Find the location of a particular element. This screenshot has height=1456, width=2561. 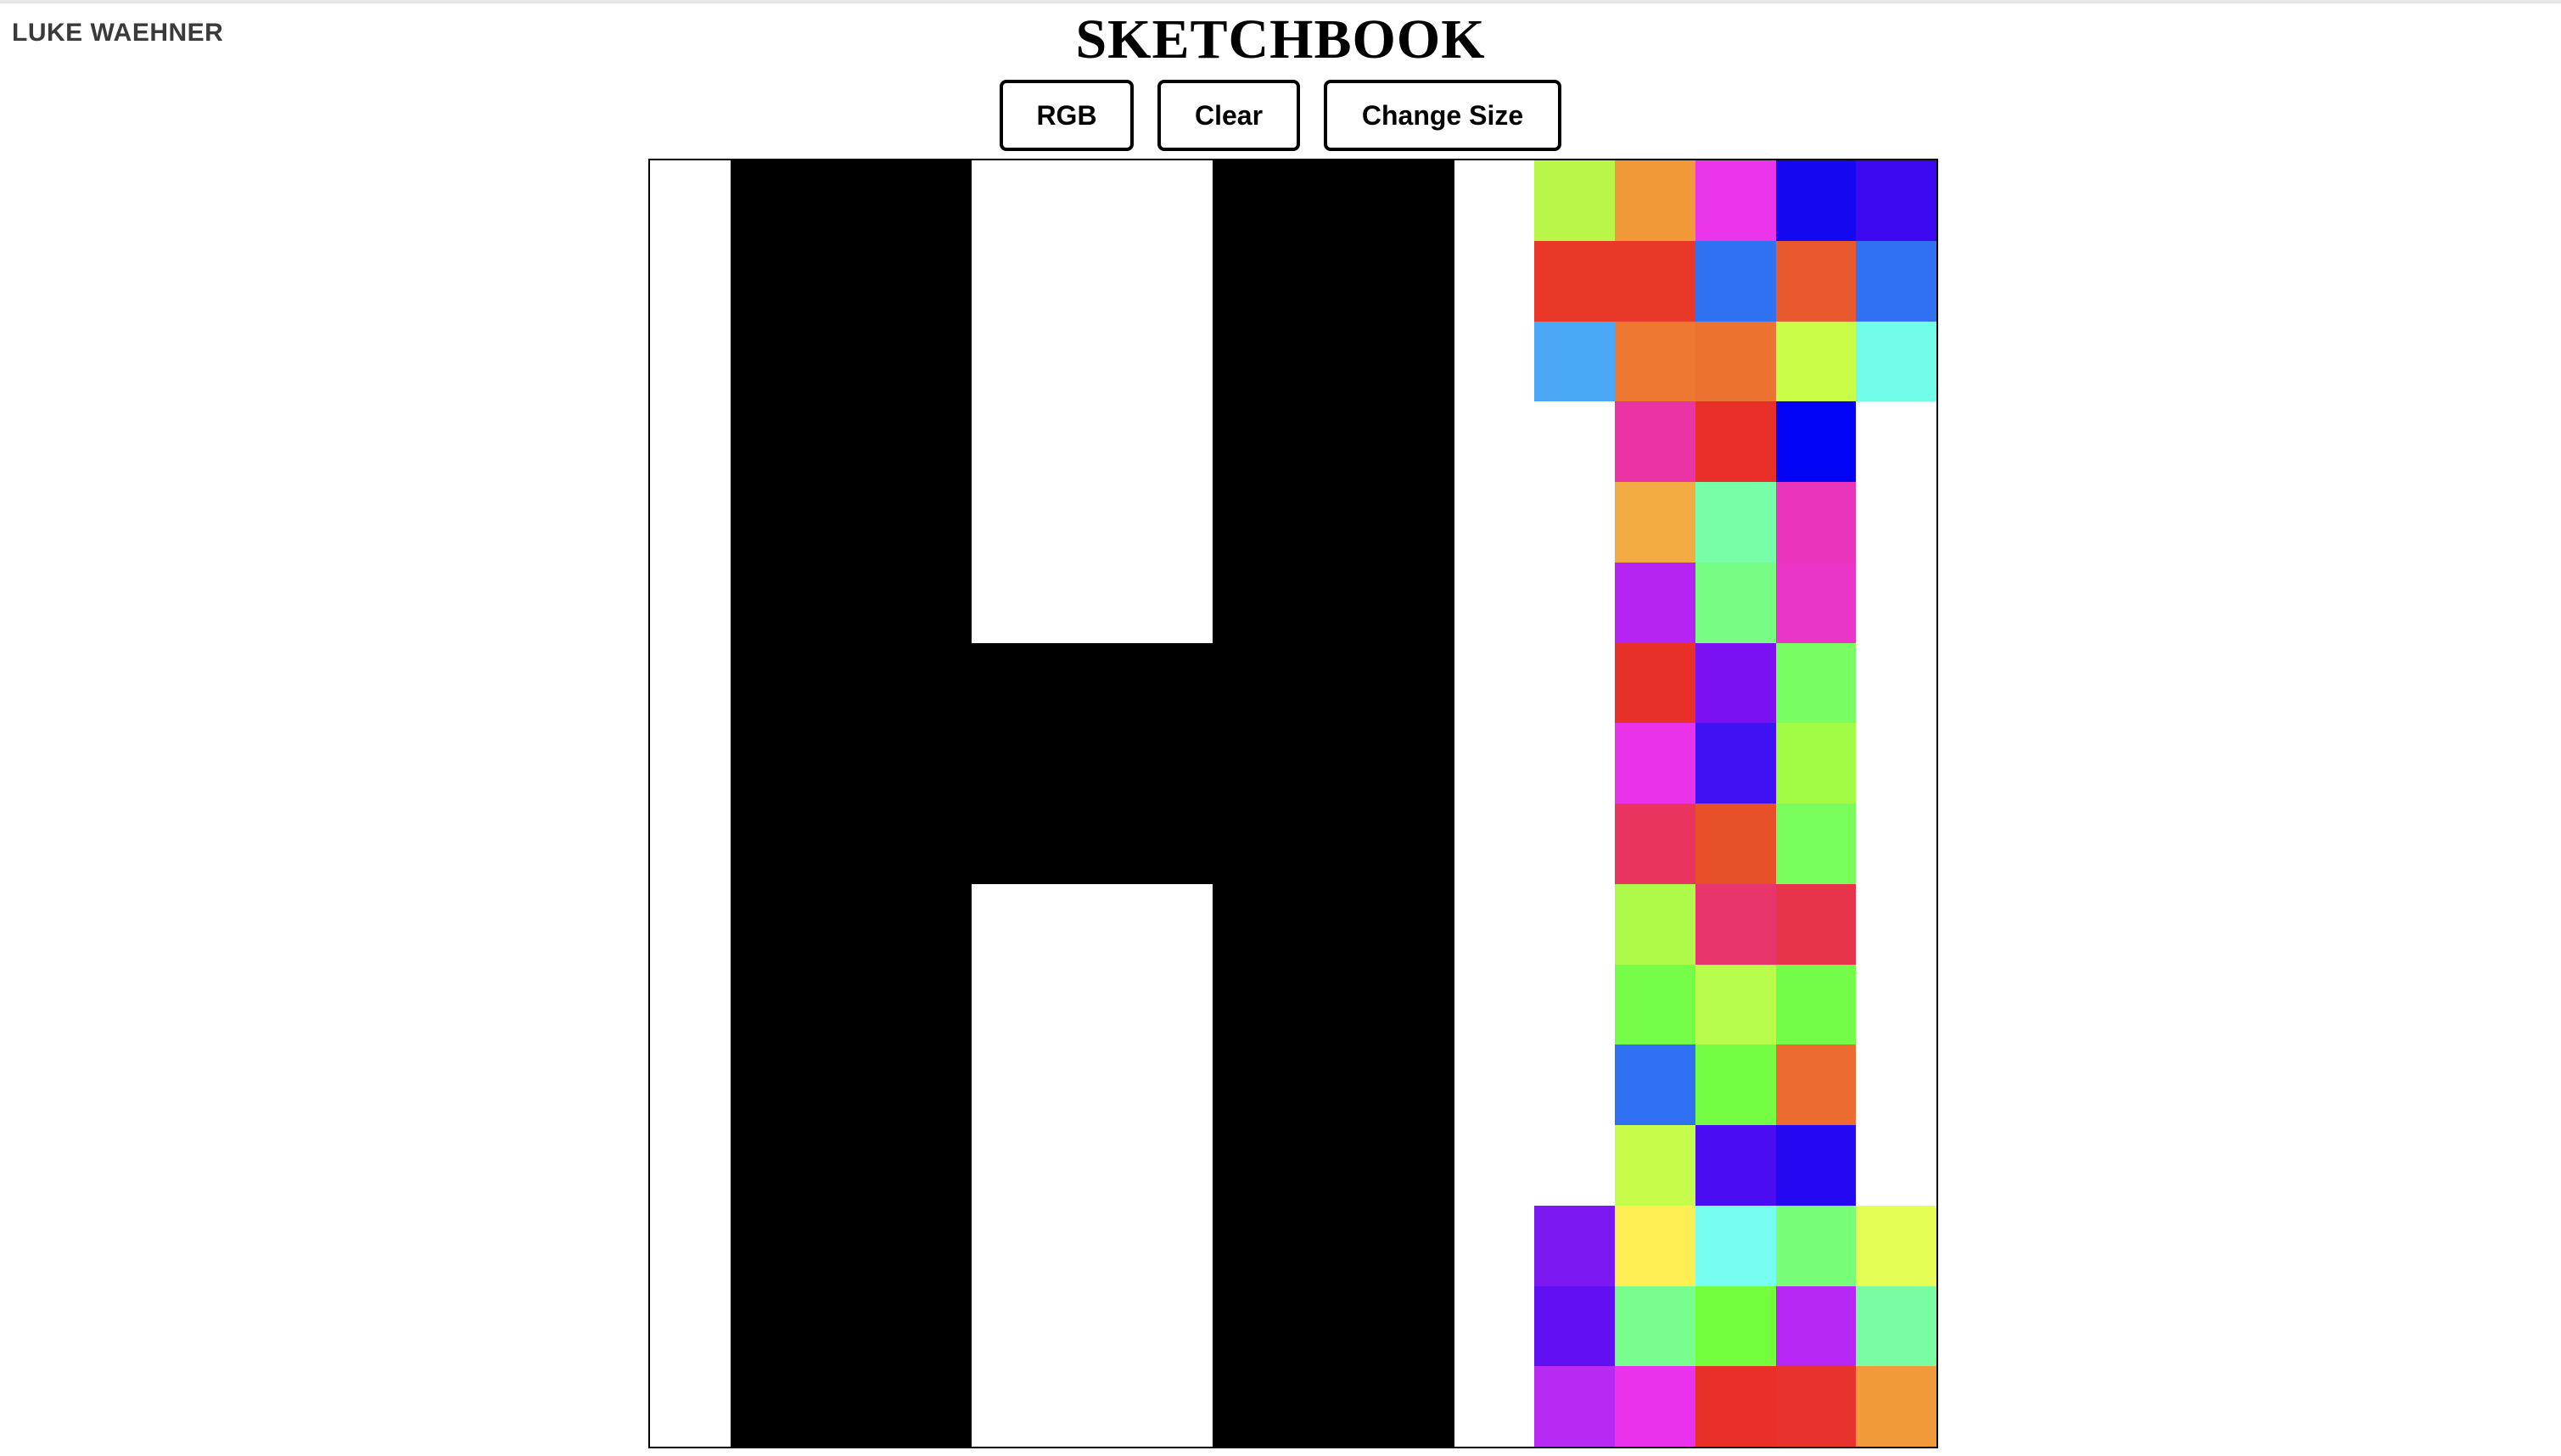

change-size-button: Change Size is located at coordinates (1442, 115).